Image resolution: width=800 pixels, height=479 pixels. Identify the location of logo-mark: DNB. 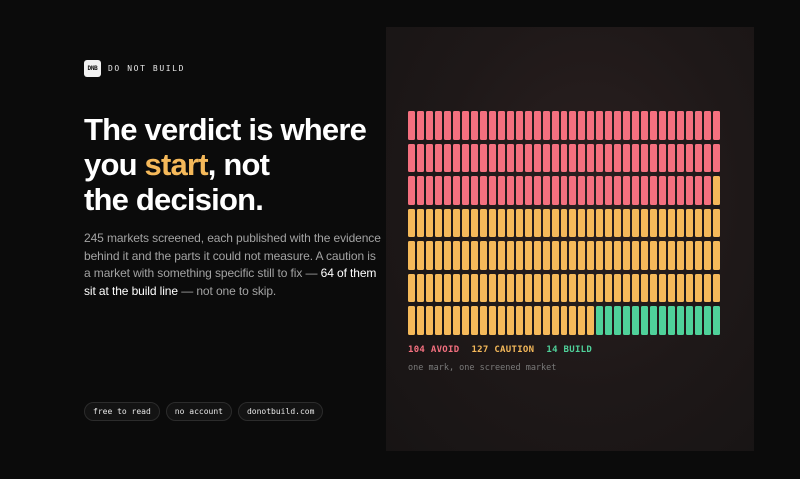
(92, 68).